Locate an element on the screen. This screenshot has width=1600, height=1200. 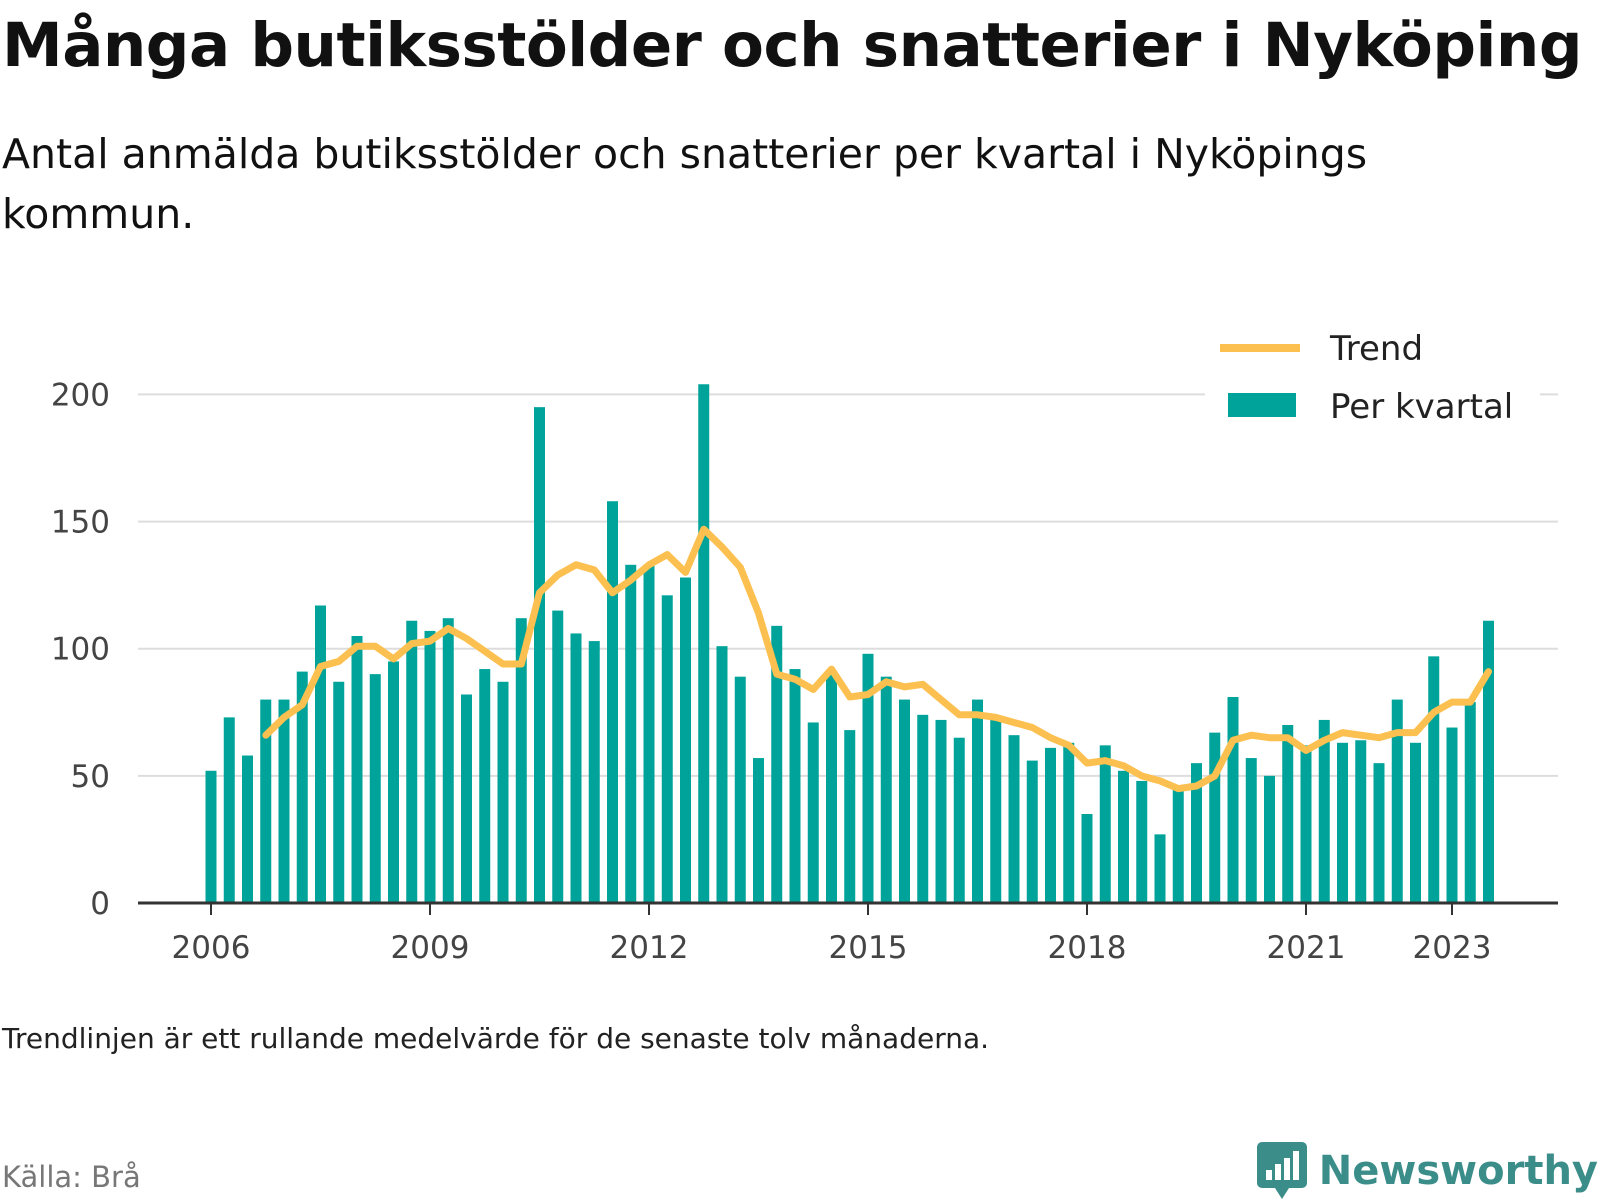
y-tick-label: 50 is located at coordinates (90, 777).